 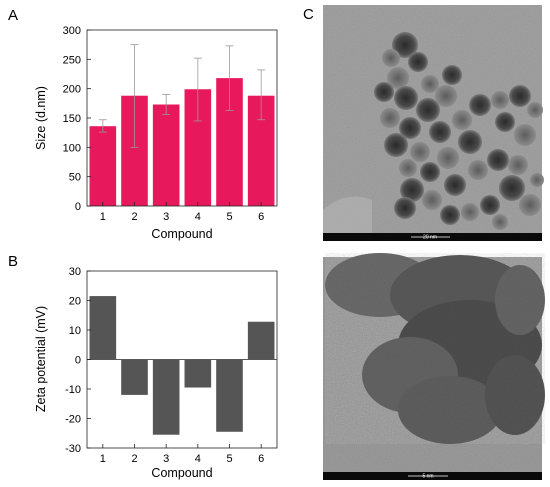 I want to click on tem-grid-film, so click(x=347, y=218).